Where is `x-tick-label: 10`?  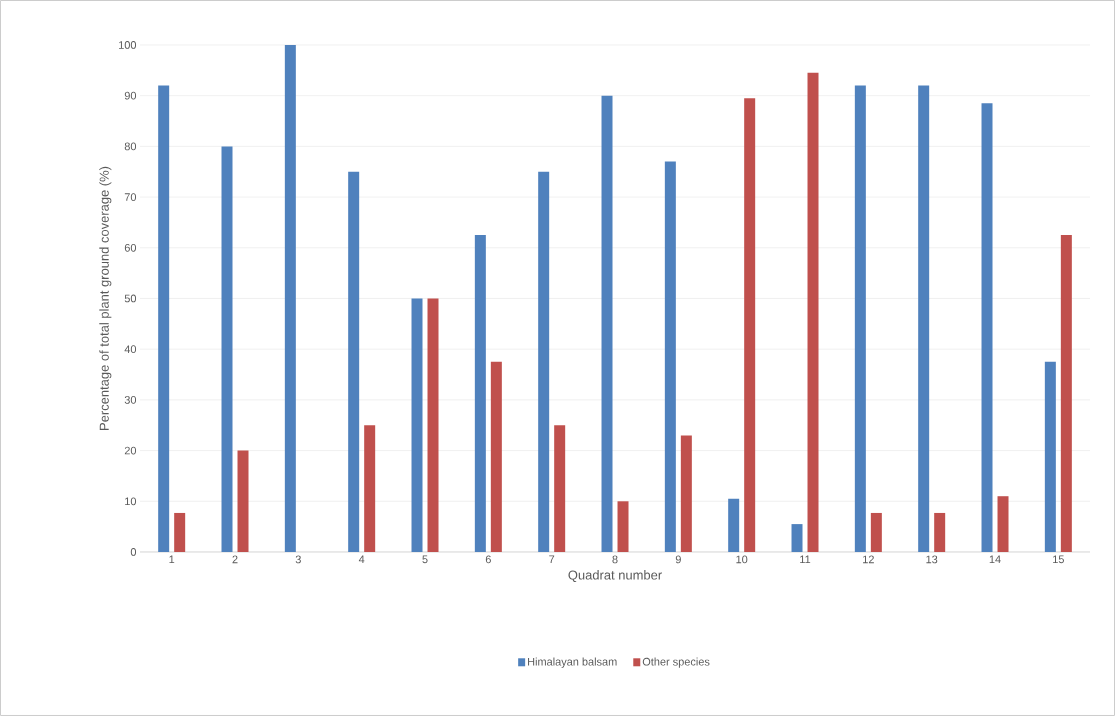 x-tick-label: 10 is located at coordinates (742, 559).